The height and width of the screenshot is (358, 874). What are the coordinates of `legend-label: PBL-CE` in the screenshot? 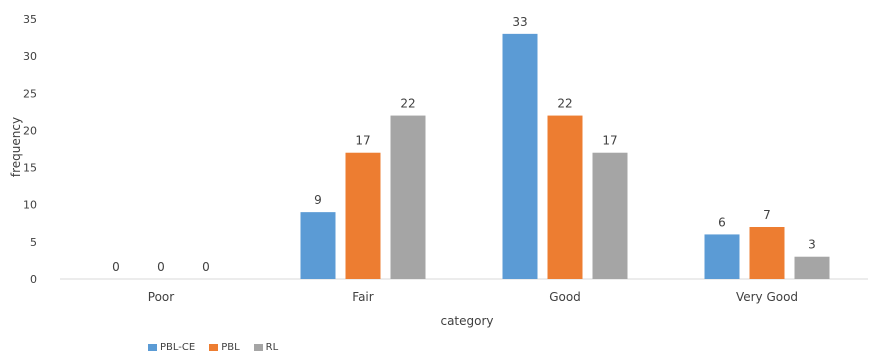 It's located at (178, 347).